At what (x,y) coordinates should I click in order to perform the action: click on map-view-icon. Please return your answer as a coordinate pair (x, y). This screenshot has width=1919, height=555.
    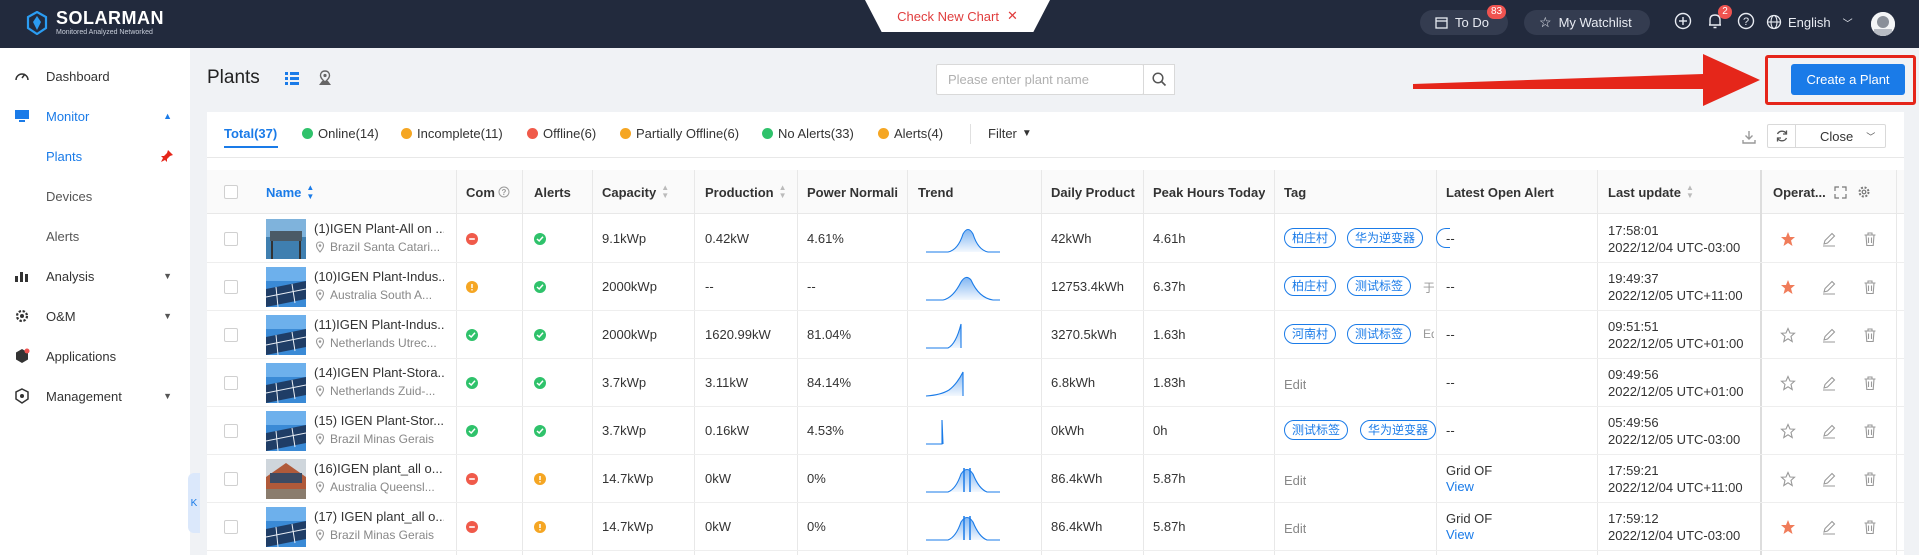
    Looking at the image, I should click on (325, 78).